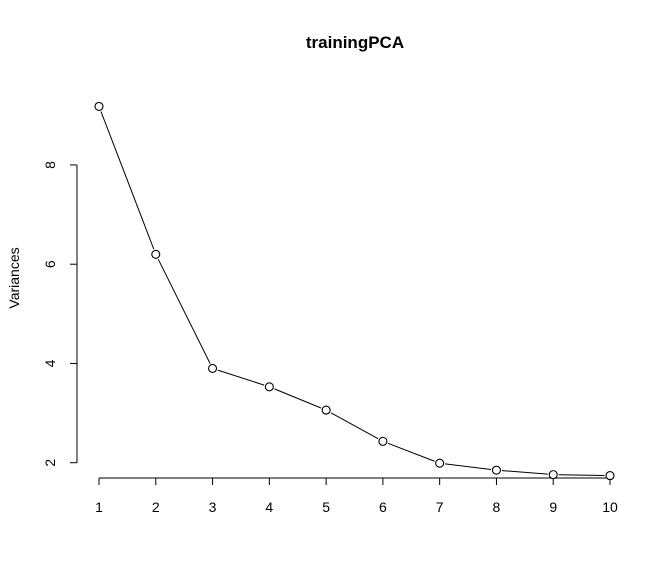 The width and height of the screenshot is (672, 576). Describe the element at coordinates (50, 463) in the screenshot. I see `y-tick-label-2: 2` at that location.